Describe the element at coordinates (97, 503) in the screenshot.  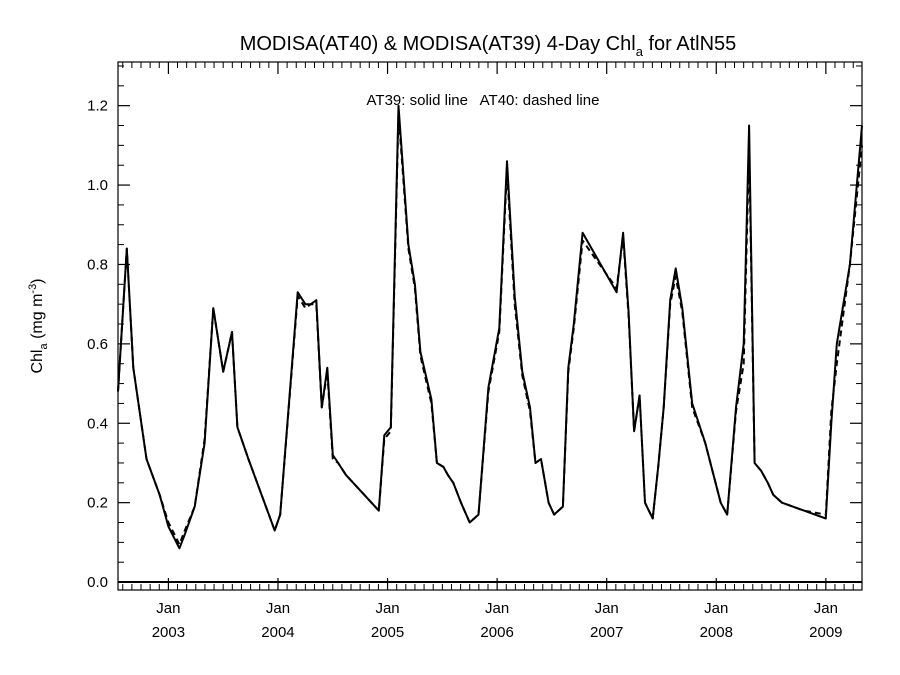
I see `y-tick-label: 0.2` at that location.